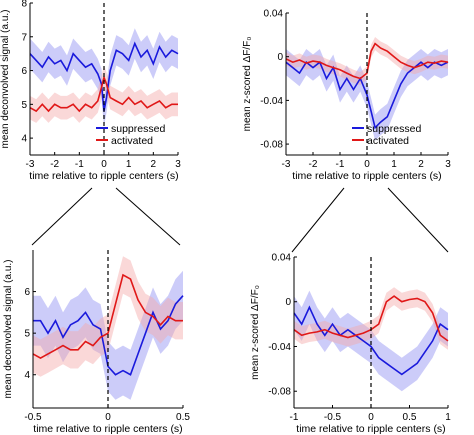  I want to click on zoom-connector-b-left, so click(318, 220).